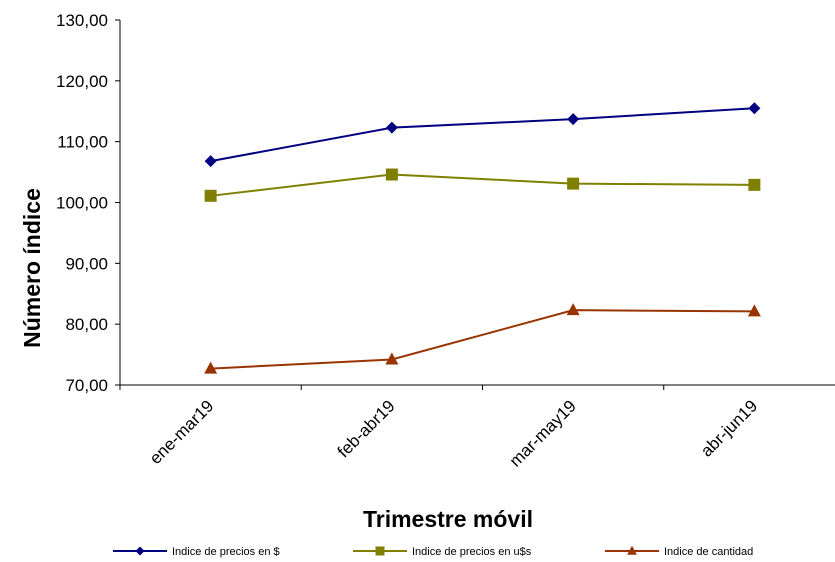 Image resolution: width=835 pixels, height=562 pixels. I want to click on legend-item: Indice de precios en u$s, so click(442, 552).